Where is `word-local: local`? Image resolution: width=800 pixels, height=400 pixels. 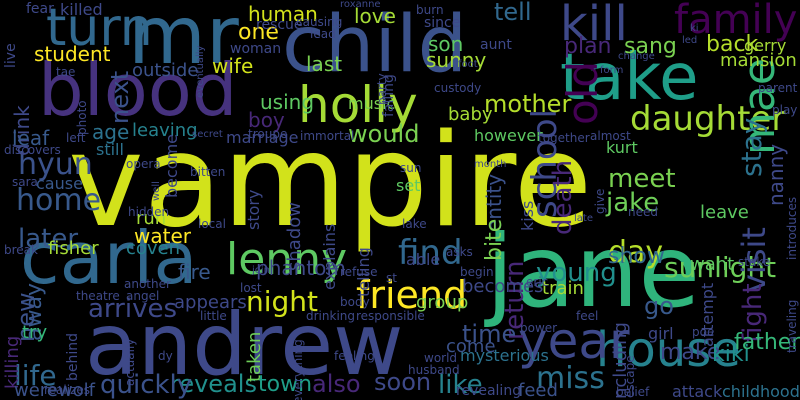
word-local: local is located at coordinates (212, 224).